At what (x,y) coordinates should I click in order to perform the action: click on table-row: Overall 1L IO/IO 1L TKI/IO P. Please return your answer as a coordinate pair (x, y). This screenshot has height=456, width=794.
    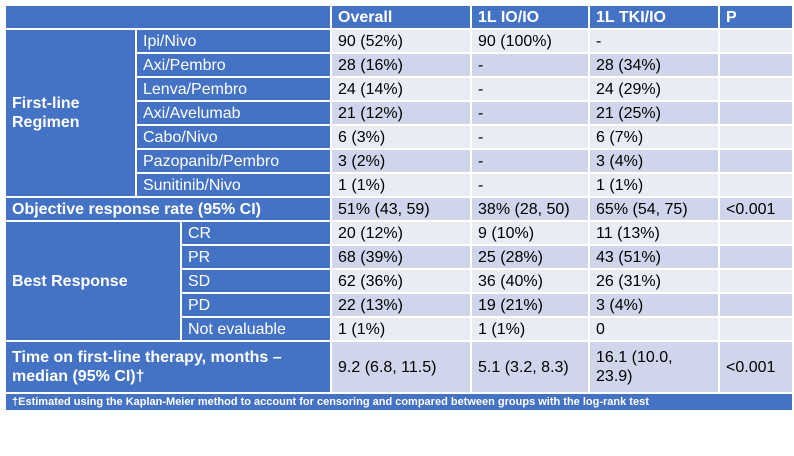
    Looking at the image, I should click on (398, 17).